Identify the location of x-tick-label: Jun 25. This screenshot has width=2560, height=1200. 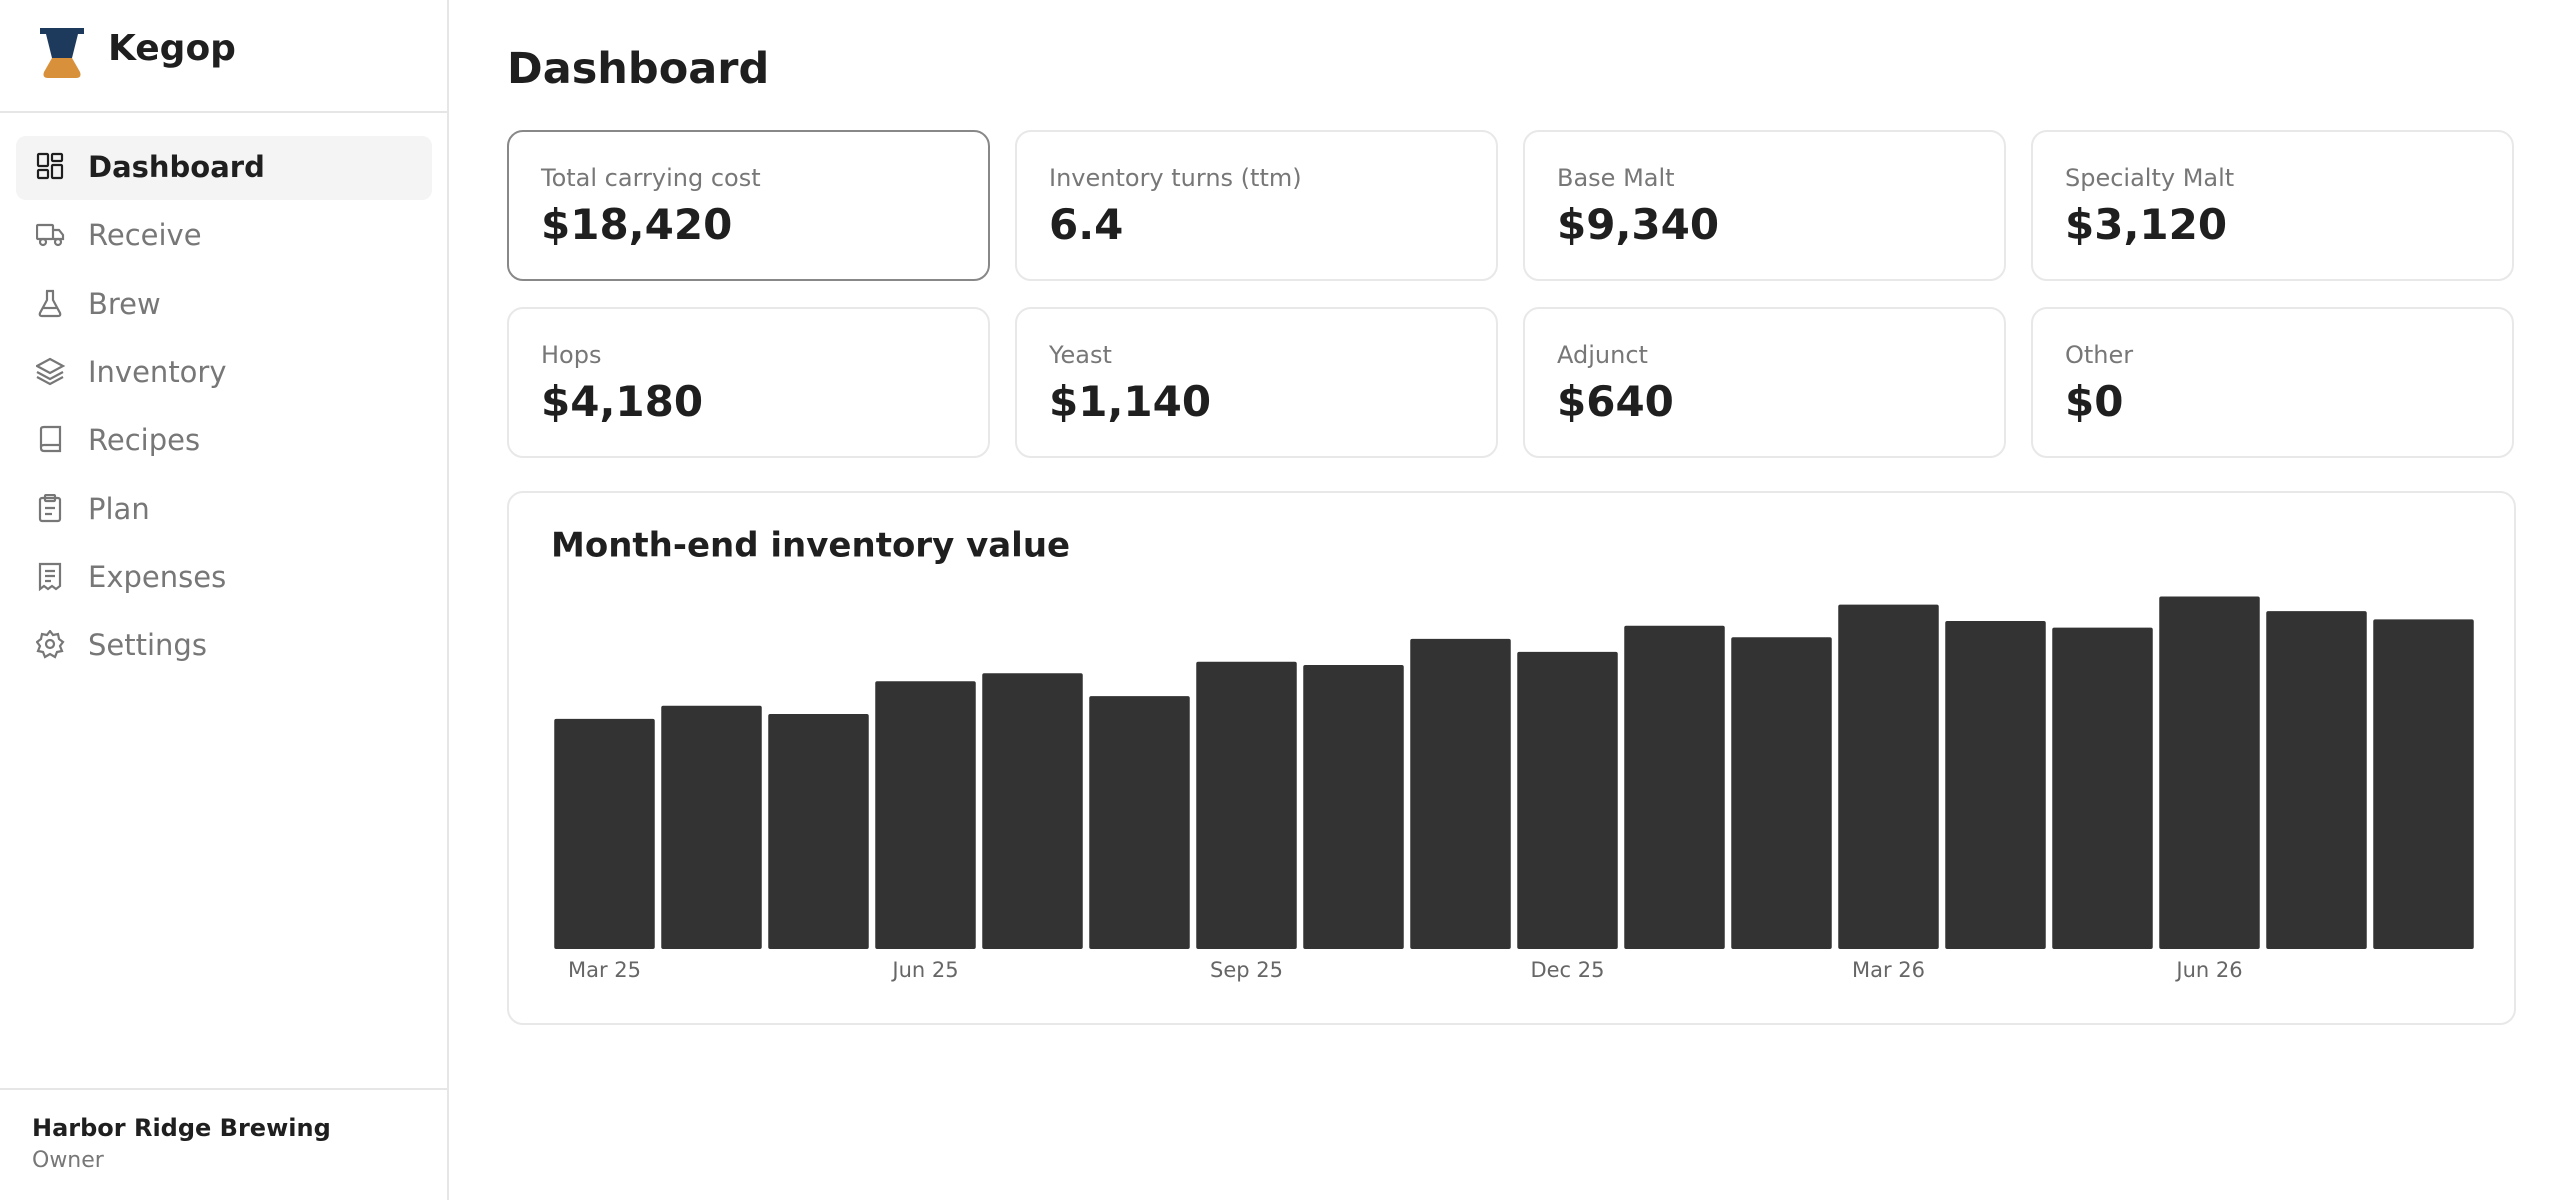
(924, 970).